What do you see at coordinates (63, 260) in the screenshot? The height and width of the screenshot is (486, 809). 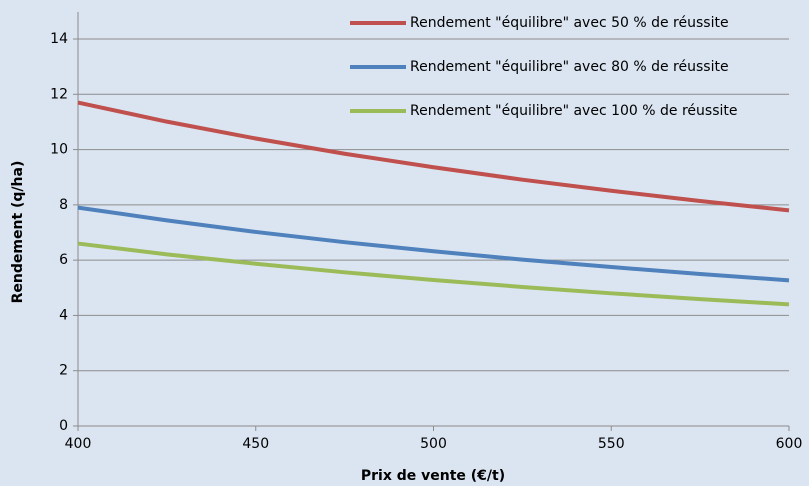 I see `y-tick-label: 6` at bounding box center [63, 260].